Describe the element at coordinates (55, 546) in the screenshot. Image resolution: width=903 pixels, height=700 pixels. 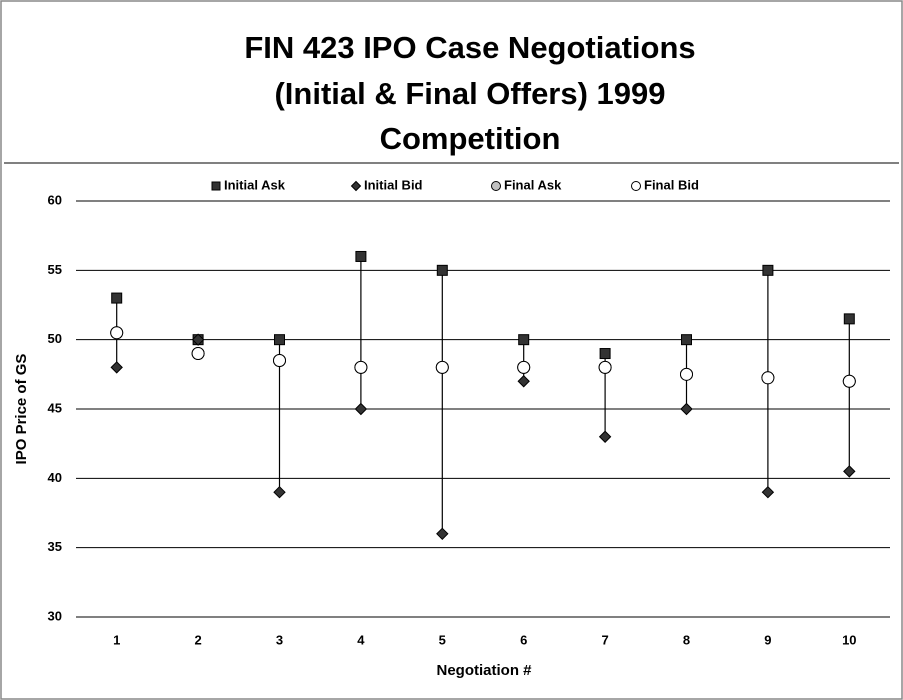
I see `y-tick-label: 35` at that location.